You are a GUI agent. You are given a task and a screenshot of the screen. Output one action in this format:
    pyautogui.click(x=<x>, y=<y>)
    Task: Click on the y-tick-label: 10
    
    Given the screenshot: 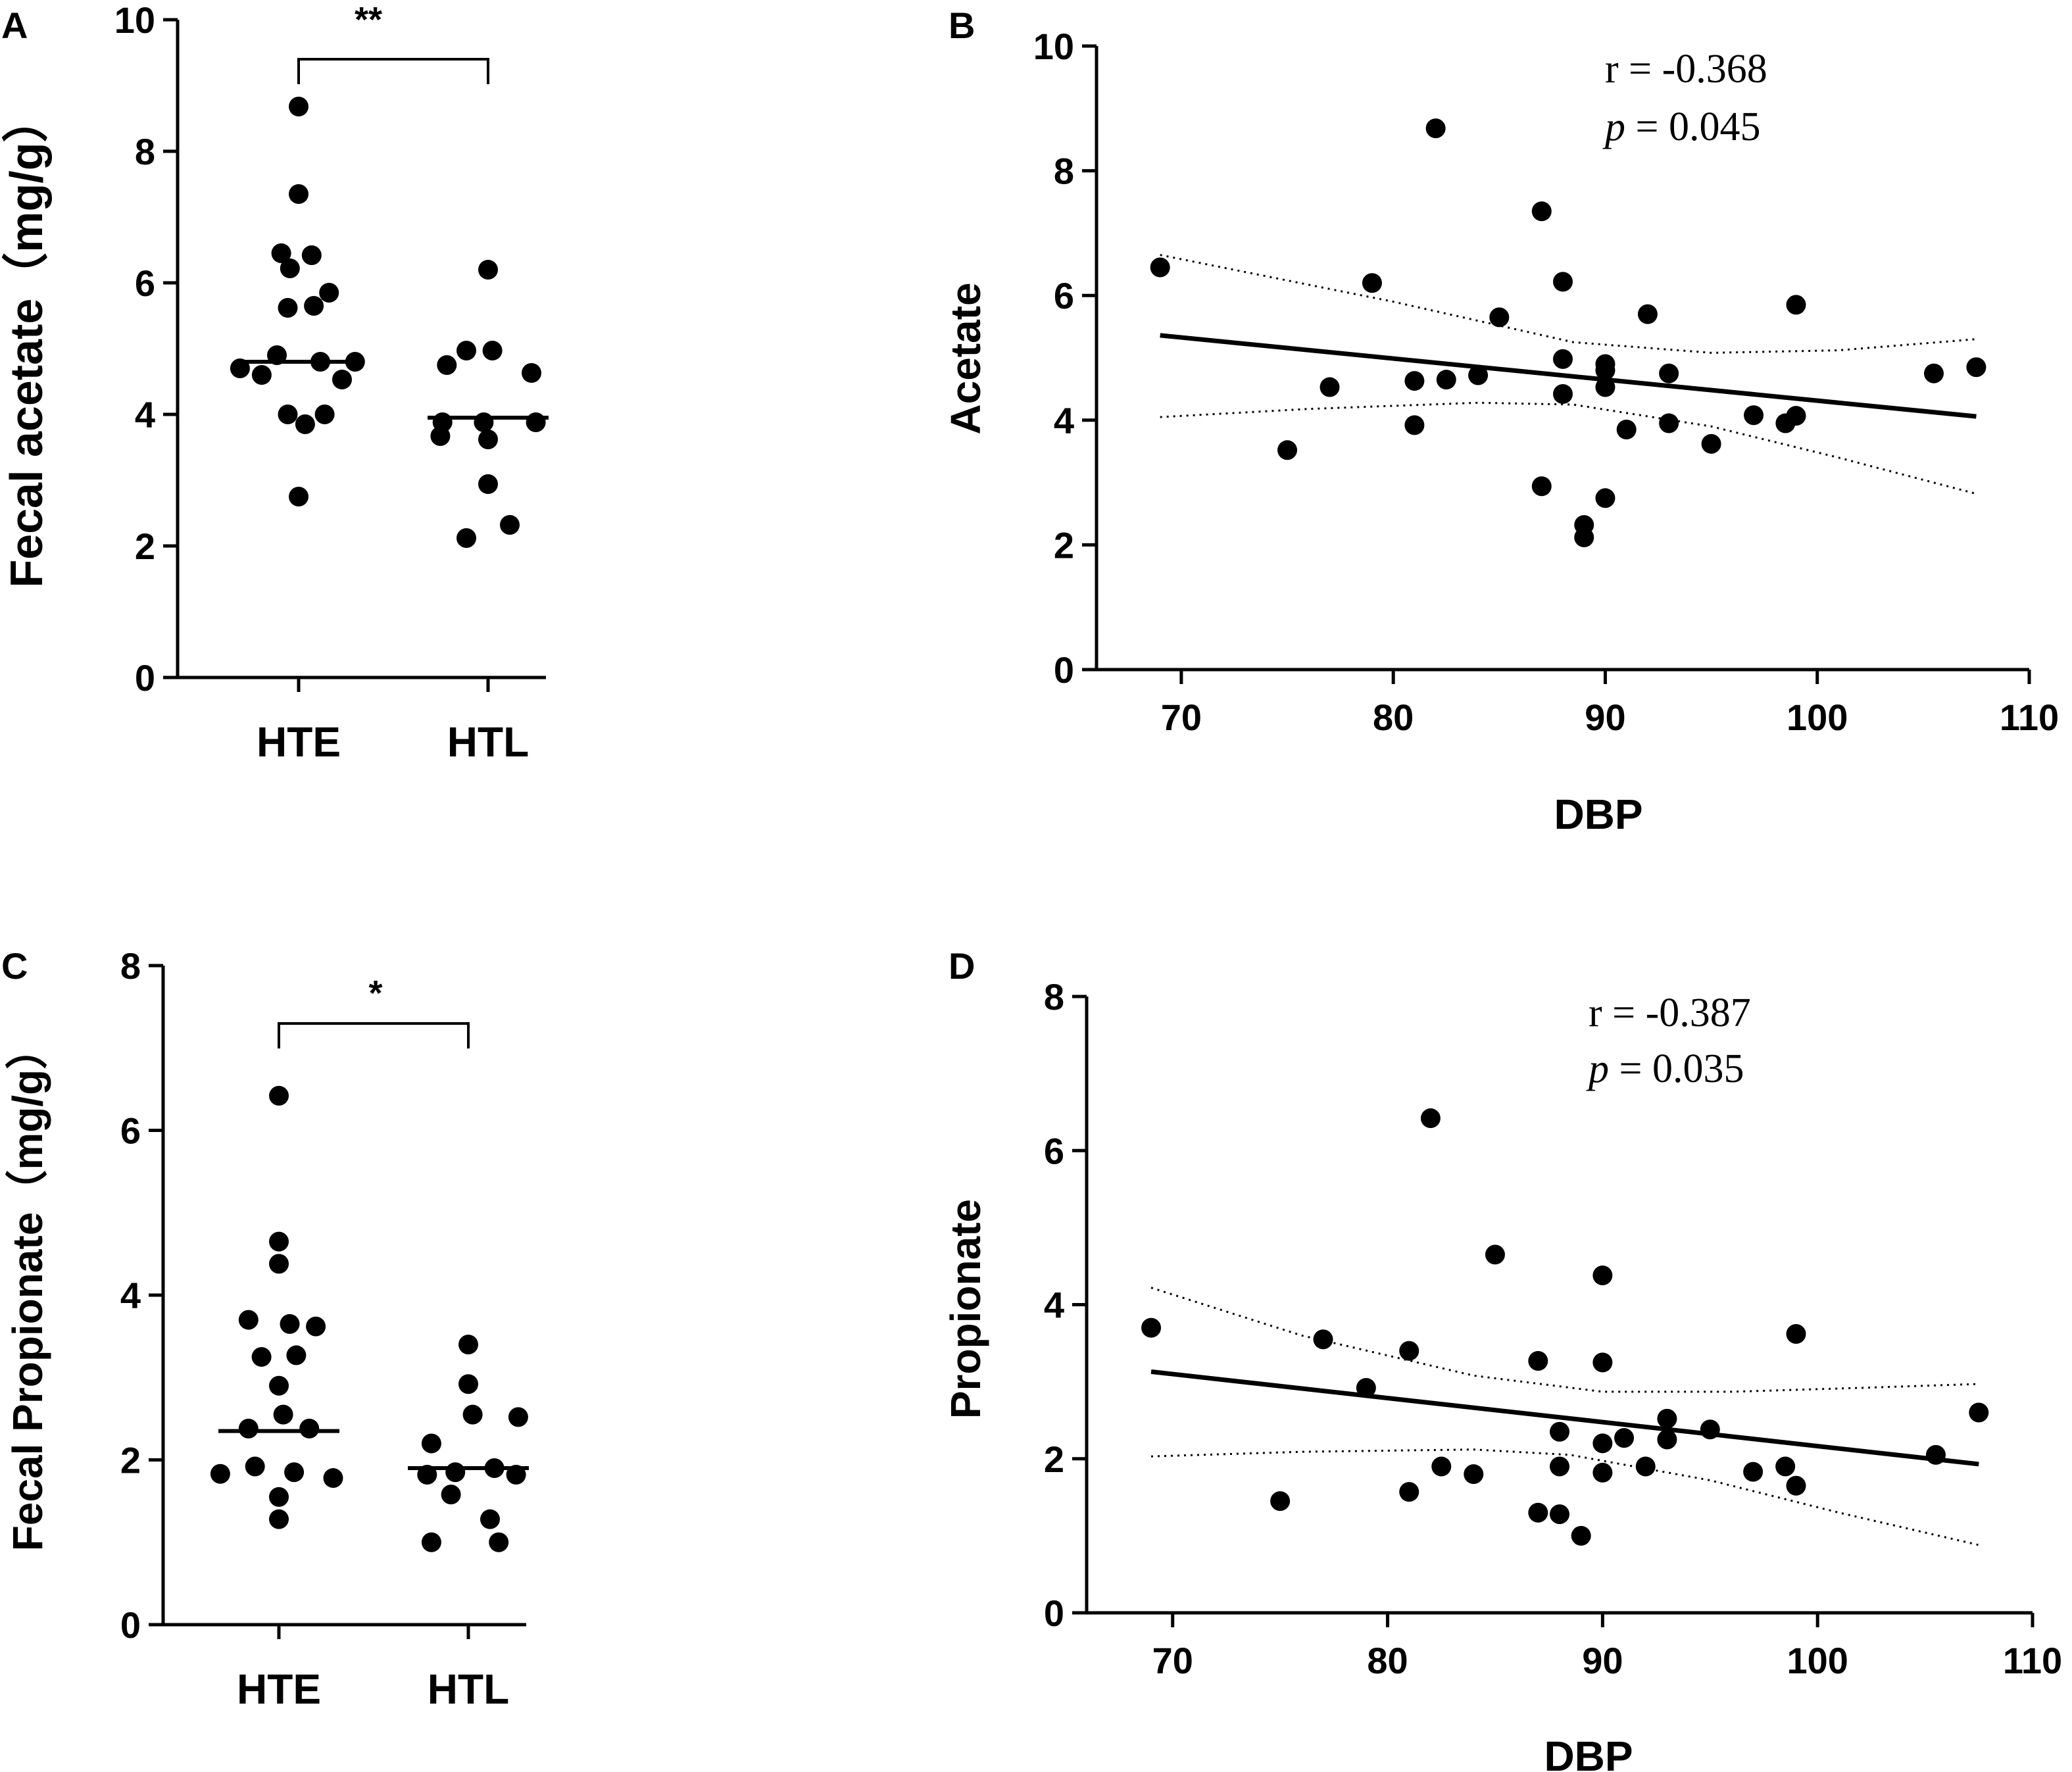 What is the action you would take?
    pyautogui.click(x=1053, y=46)
    